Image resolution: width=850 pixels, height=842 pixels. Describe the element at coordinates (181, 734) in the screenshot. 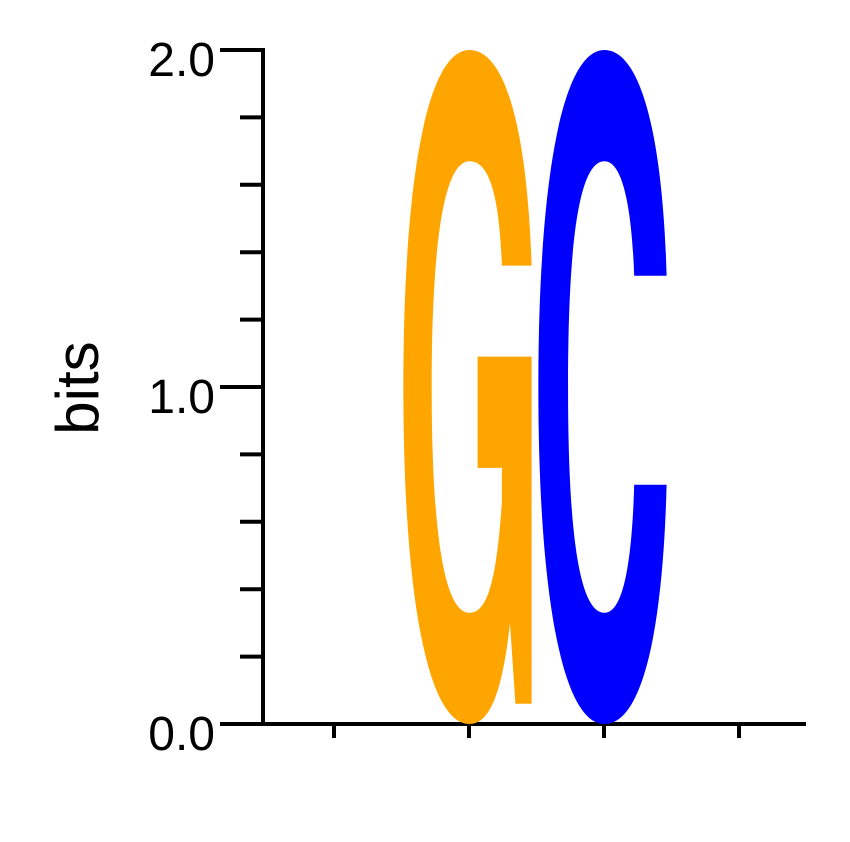

I see `y-tick-label-0: 0.0` at that location.